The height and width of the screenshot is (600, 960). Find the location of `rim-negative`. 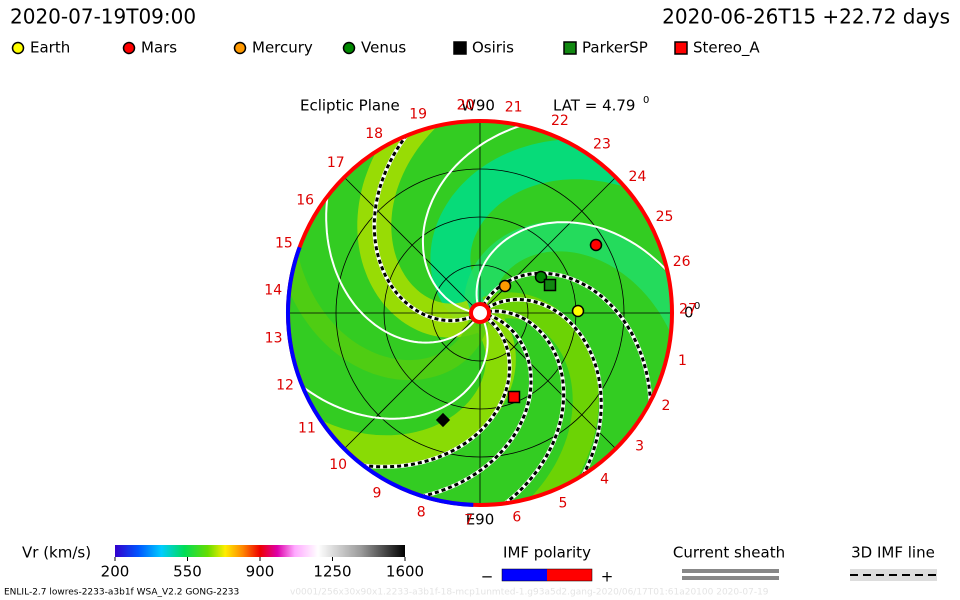

rim-negative is located at coordinates (380, 376).